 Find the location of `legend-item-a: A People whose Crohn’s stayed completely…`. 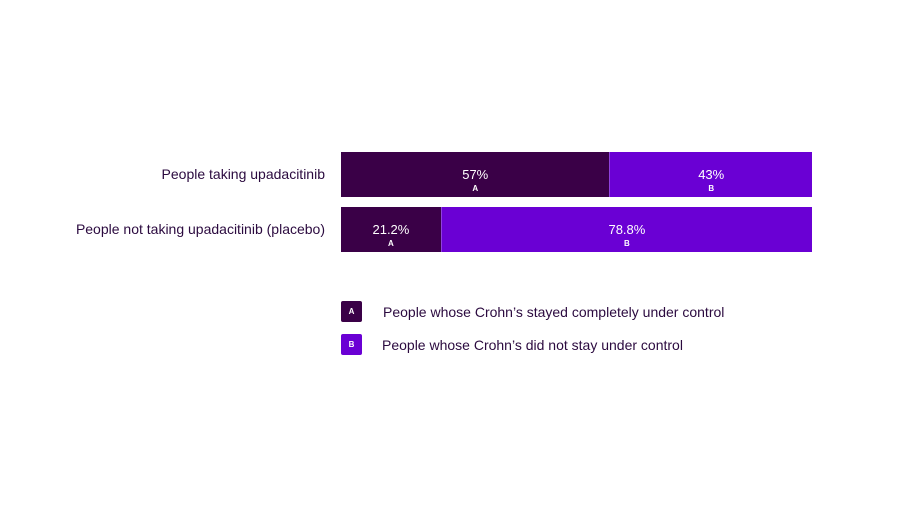

legend-item-a: A People whose Crohn’s stayed completely… is located at coordinates (571, 312).